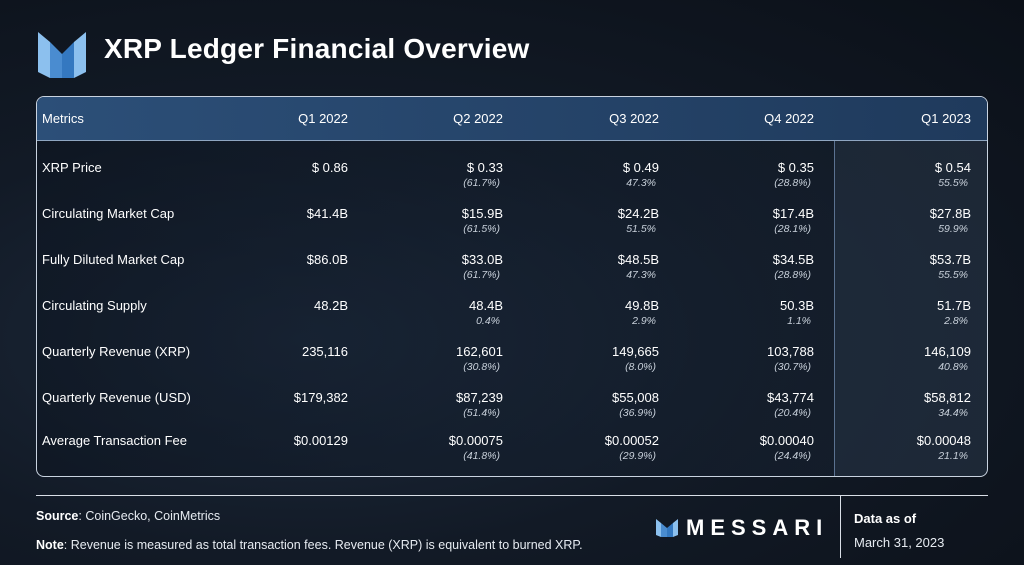 The height and width of the screenshot is (565, 1024). What do you see at coordinates (792, 229) in the screenshot?
I see `table-cell-change: (28.1%)` at bounding box center [792, 229].